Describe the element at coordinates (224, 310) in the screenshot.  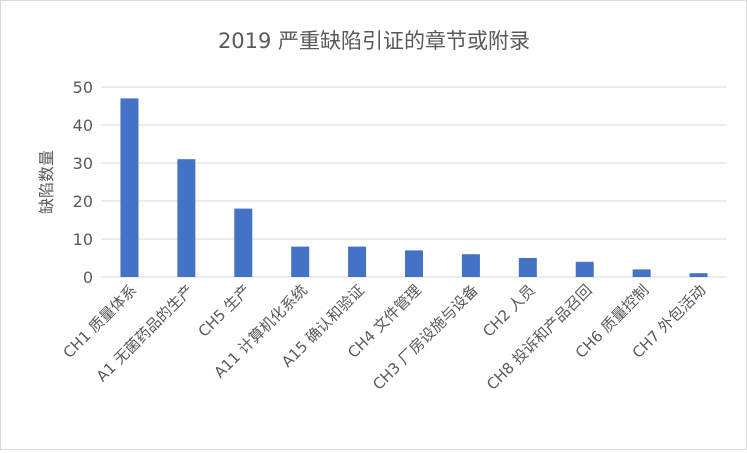
I see `x-tick-label: CH5 生产` at that location.